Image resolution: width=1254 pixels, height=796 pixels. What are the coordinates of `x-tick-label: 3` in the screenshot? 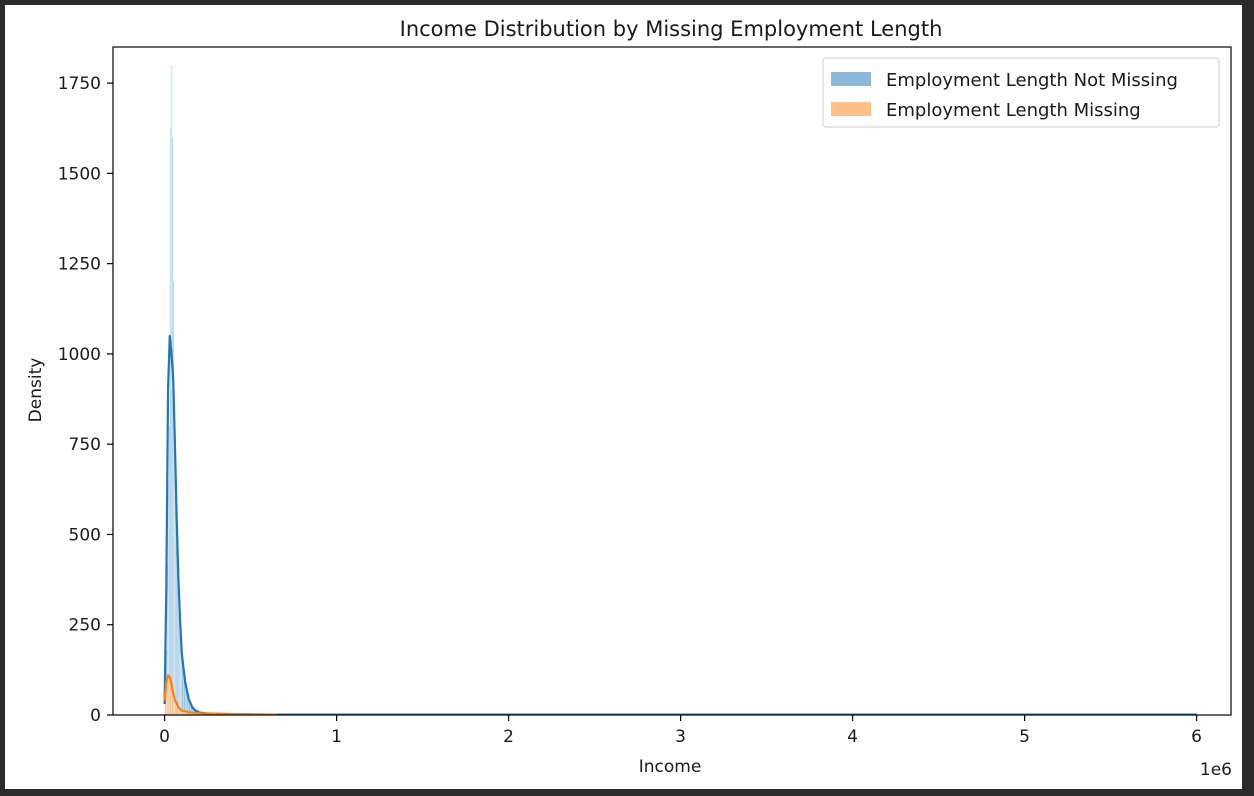 It's located at (680, 737).